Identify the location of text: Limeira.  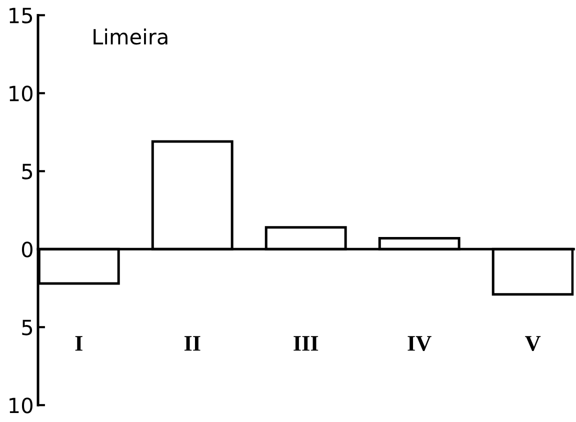
(131, 36).